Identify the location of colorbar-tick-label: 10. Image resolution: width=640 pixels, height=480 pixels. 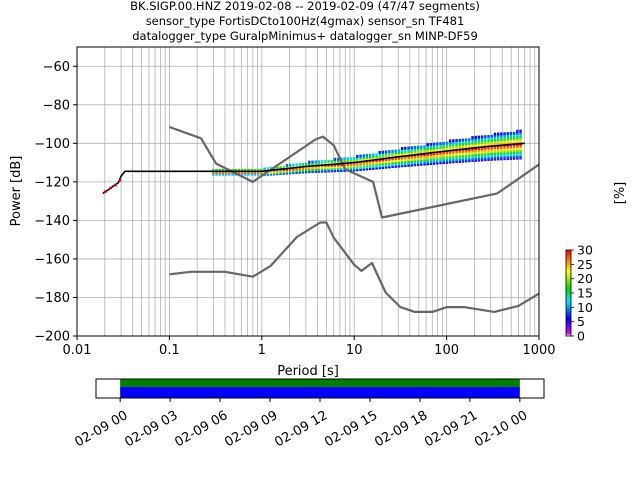
(585, 307).